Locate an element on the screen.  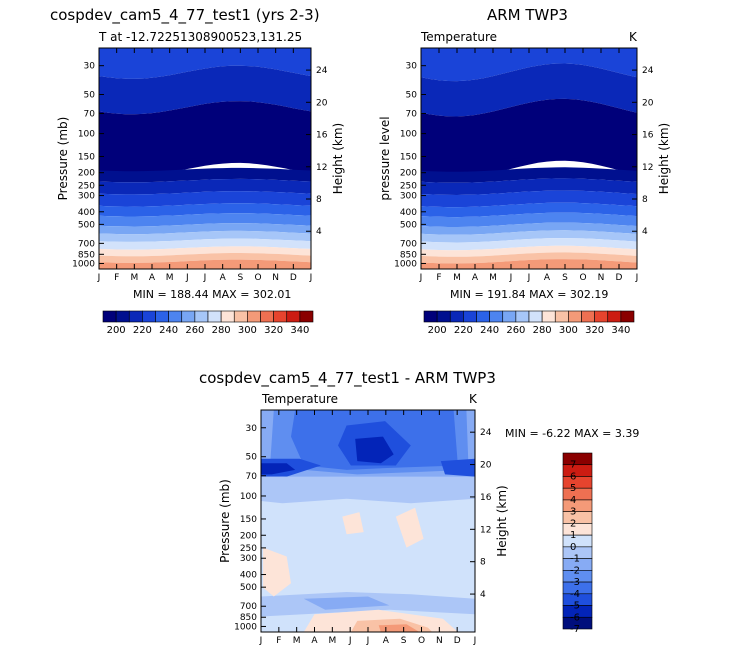
diff-colorbar-label: 1 is located at coordinates (573, 535).